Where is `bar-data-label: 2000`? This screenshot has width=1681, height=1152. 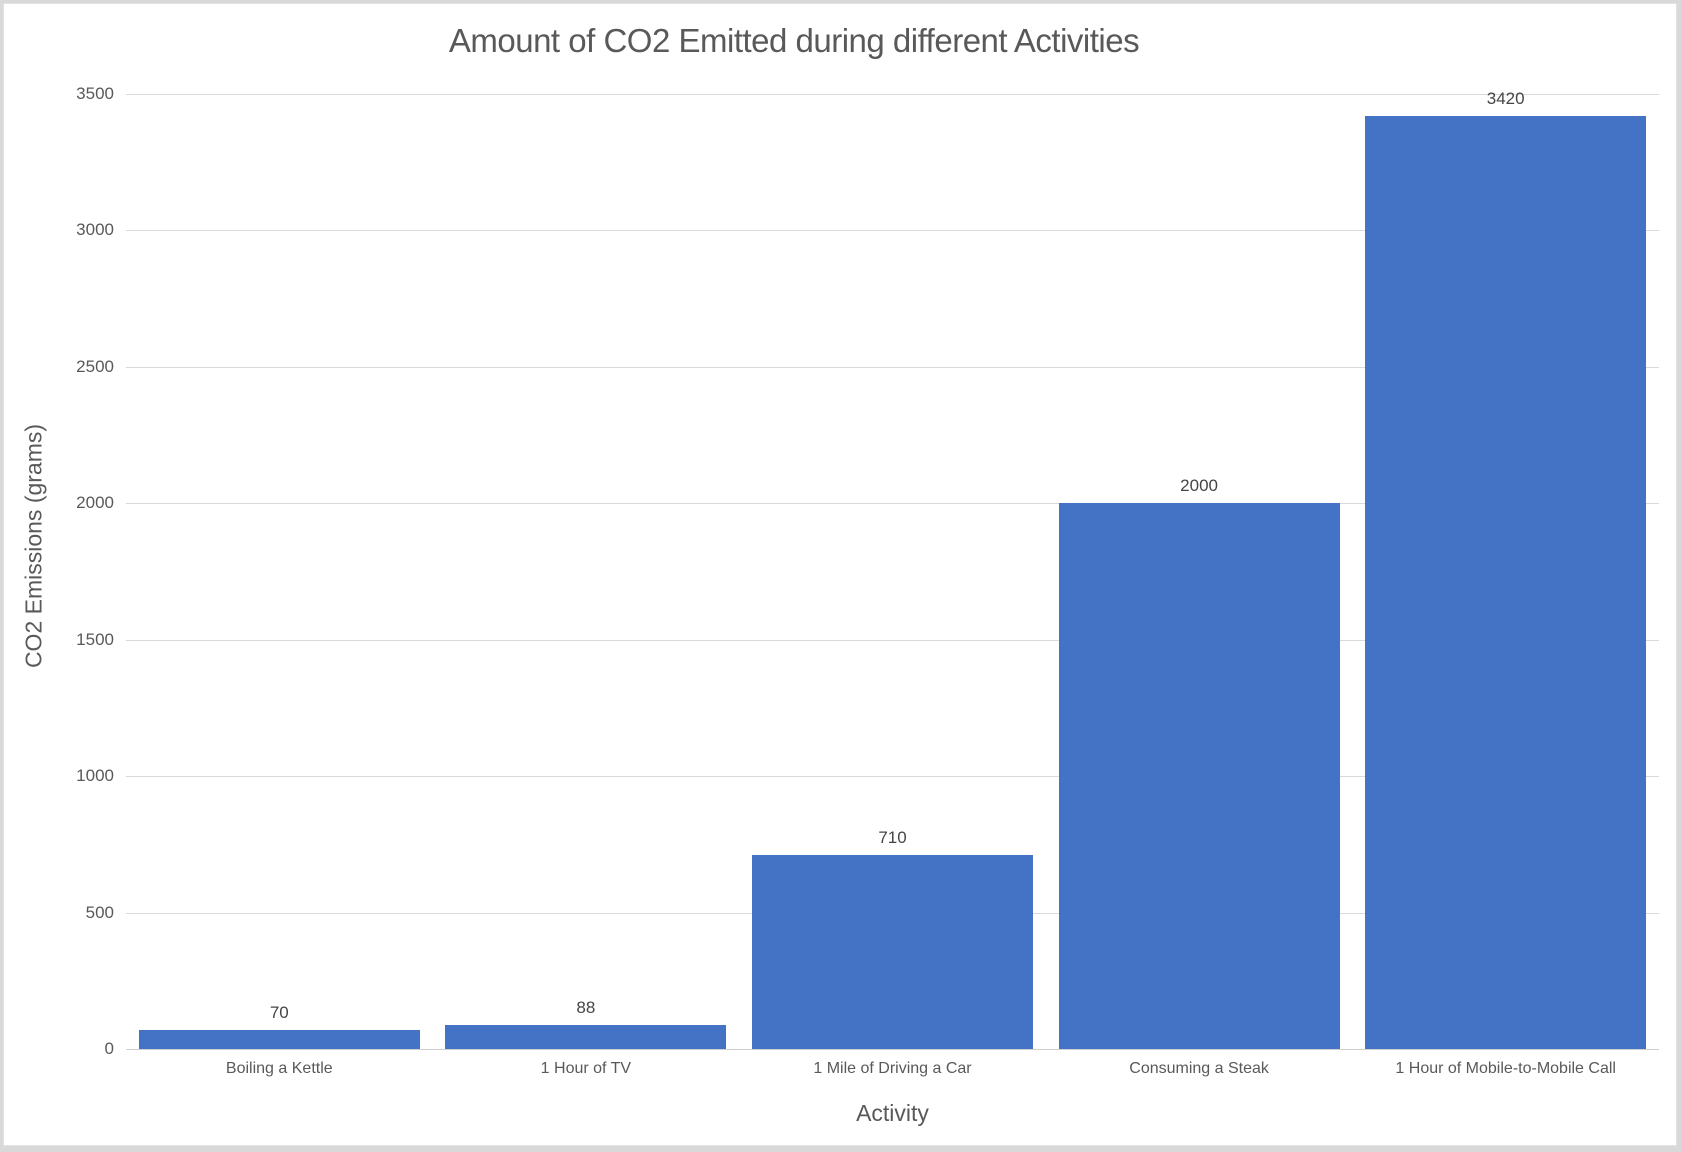 bar-data-label: 2000 is located at coordinates (1199, 486).